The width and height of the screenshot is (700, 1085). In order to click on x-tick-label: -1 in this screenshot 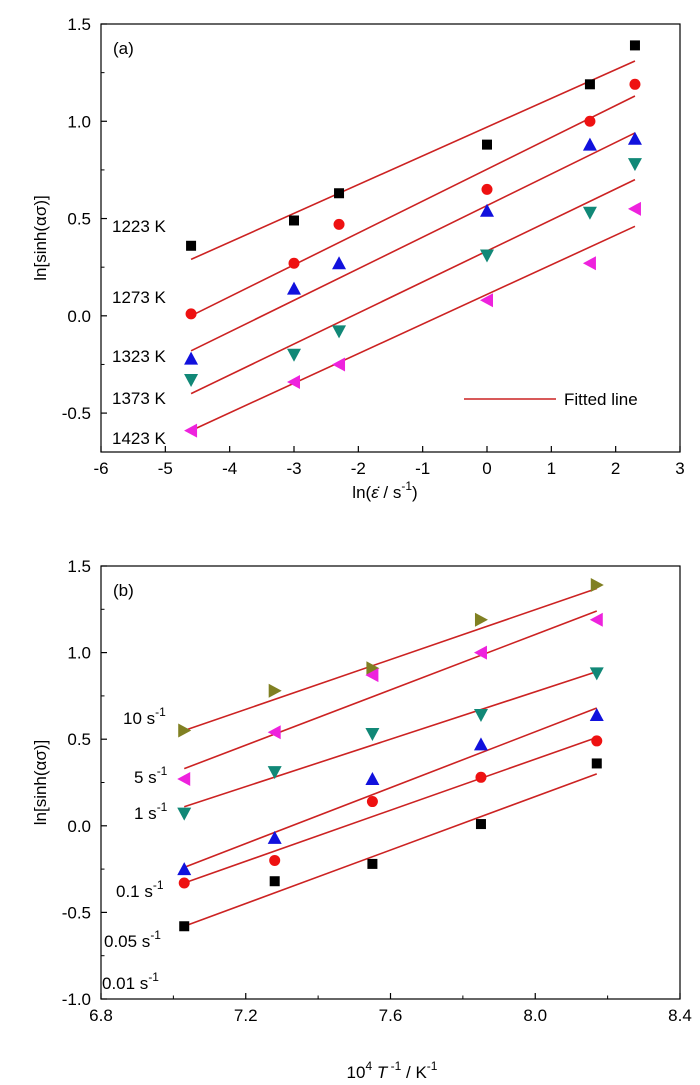, I will do `click(422, 468)`.